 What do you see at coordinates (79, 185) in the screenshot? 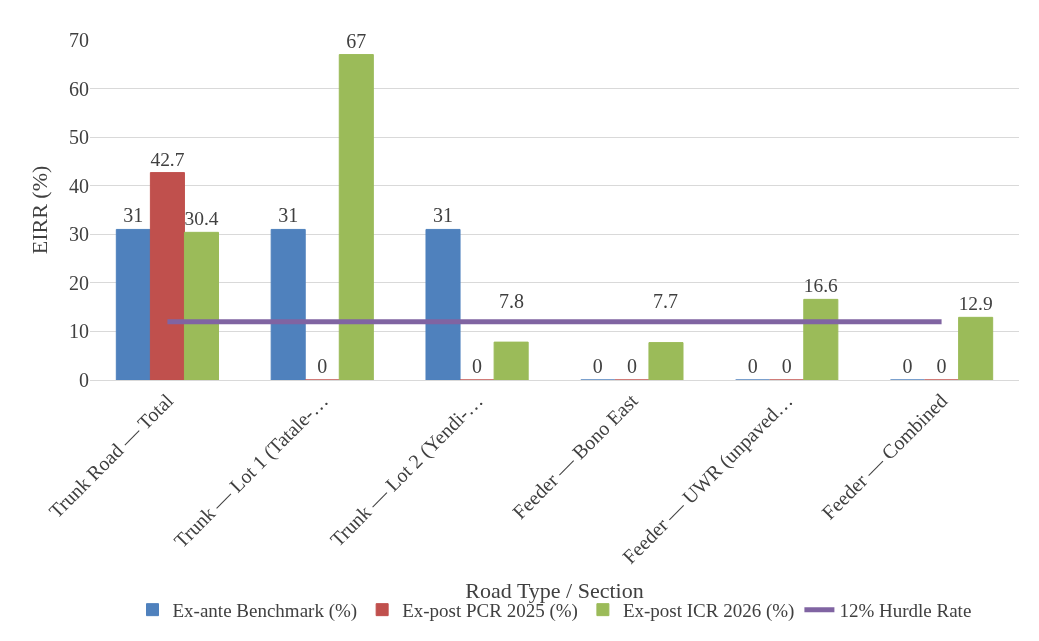
I see `y-tick-label: 40` at bounding box center [79, 185].